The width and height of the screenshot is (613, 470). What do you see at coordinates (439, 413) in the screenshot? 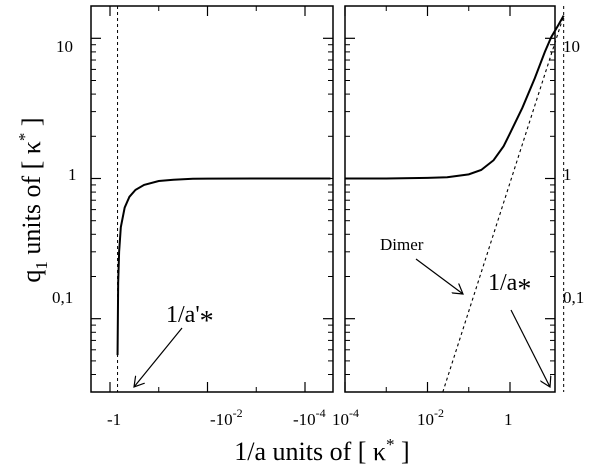
I see `xtick-right-m2-sup: -2` at bounding box center [439, 413].